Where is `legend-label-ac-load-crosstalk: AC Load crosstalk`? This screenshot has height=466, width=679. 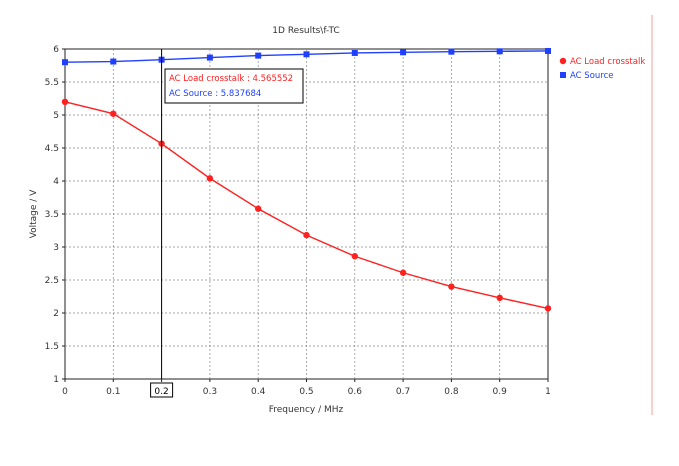
legend-label-ac-load-crosstalk: AC Load crosstalk is located at coordinates (607, 62).